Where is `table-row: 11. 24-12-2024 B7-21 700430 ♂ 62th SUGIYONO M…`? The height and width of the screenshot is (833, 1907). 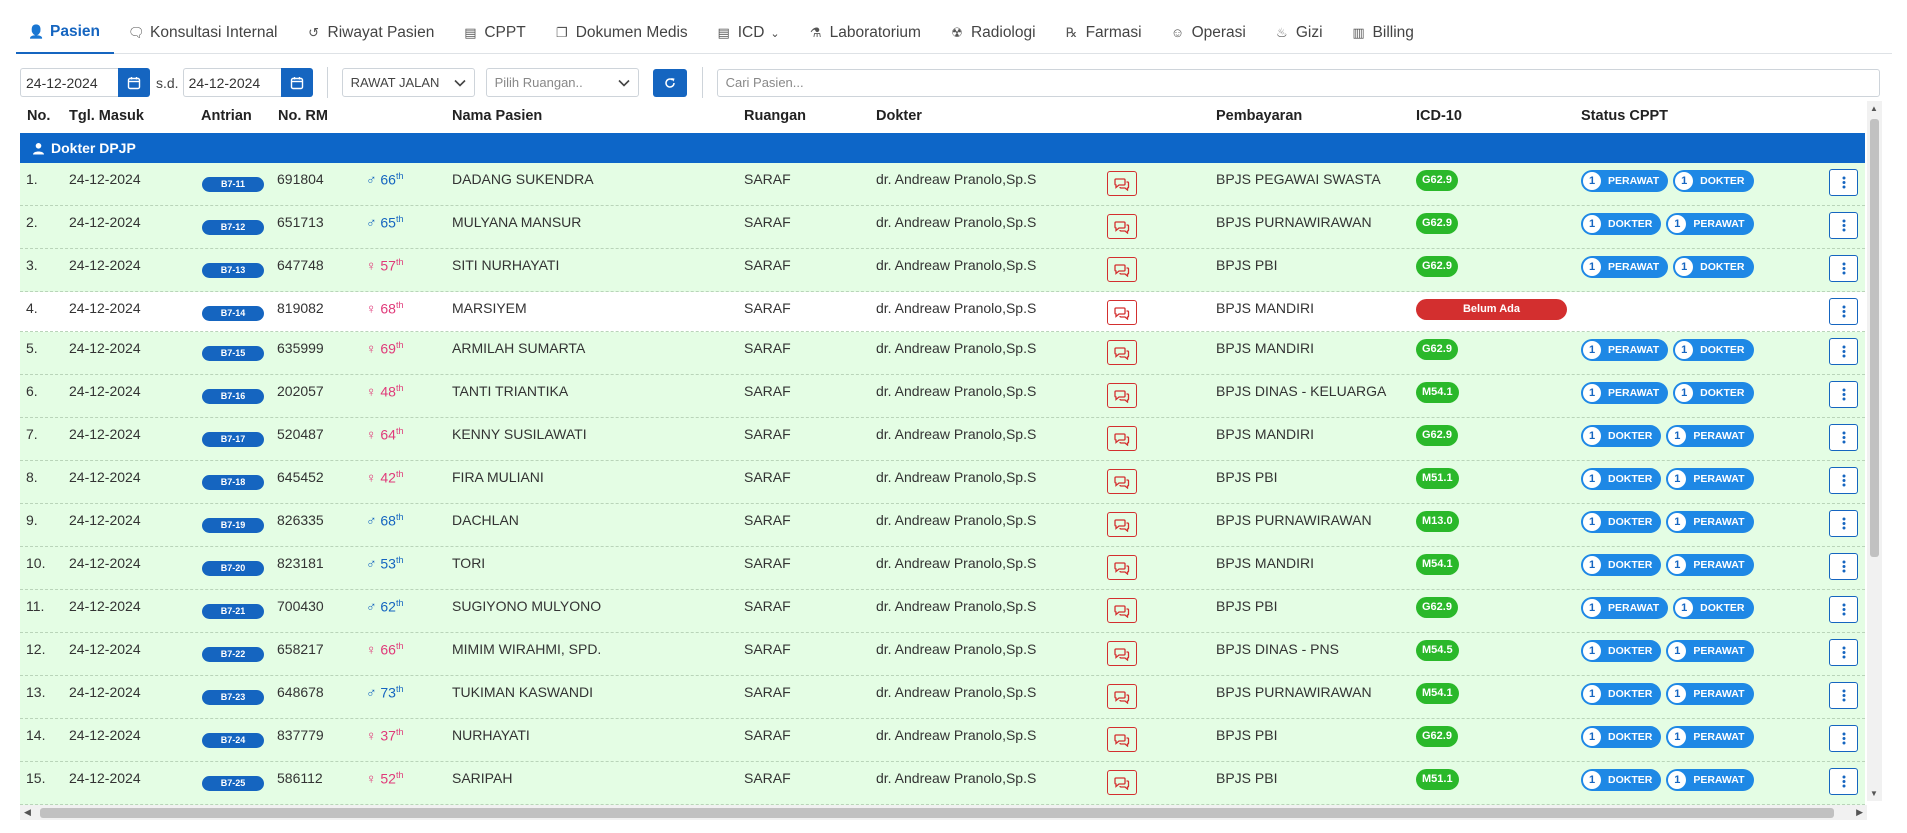
table-row: 11. 24-12-2024 B7-21 700430 ♂ 62th SUGIYONO M… is located at coordinates (942, 611).